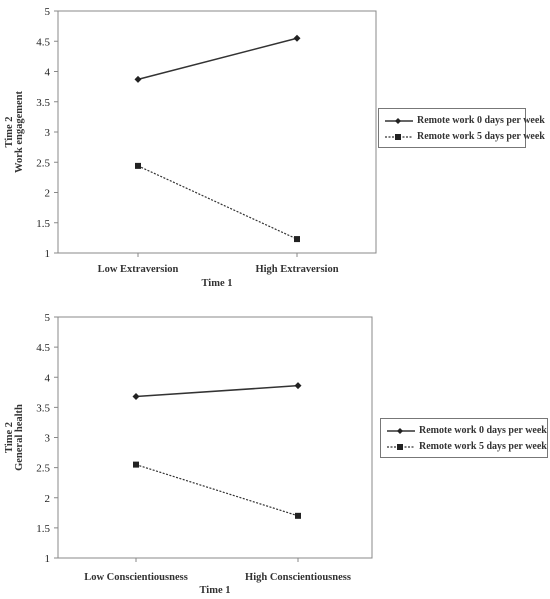 This screenshot has width=550, height=599. Describe the element at coordinates (296, 269) in the screenshot. I see `x-category-label: High Extraversion` at that location.